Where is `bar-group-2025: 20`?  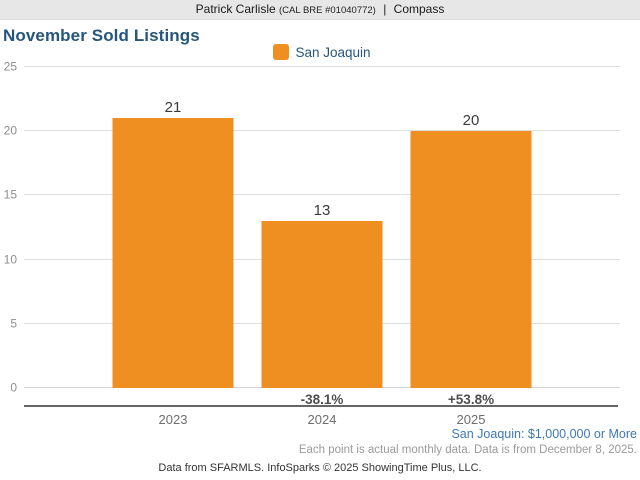 bar-group-2025: 20 is located at coordinates (471, 250).